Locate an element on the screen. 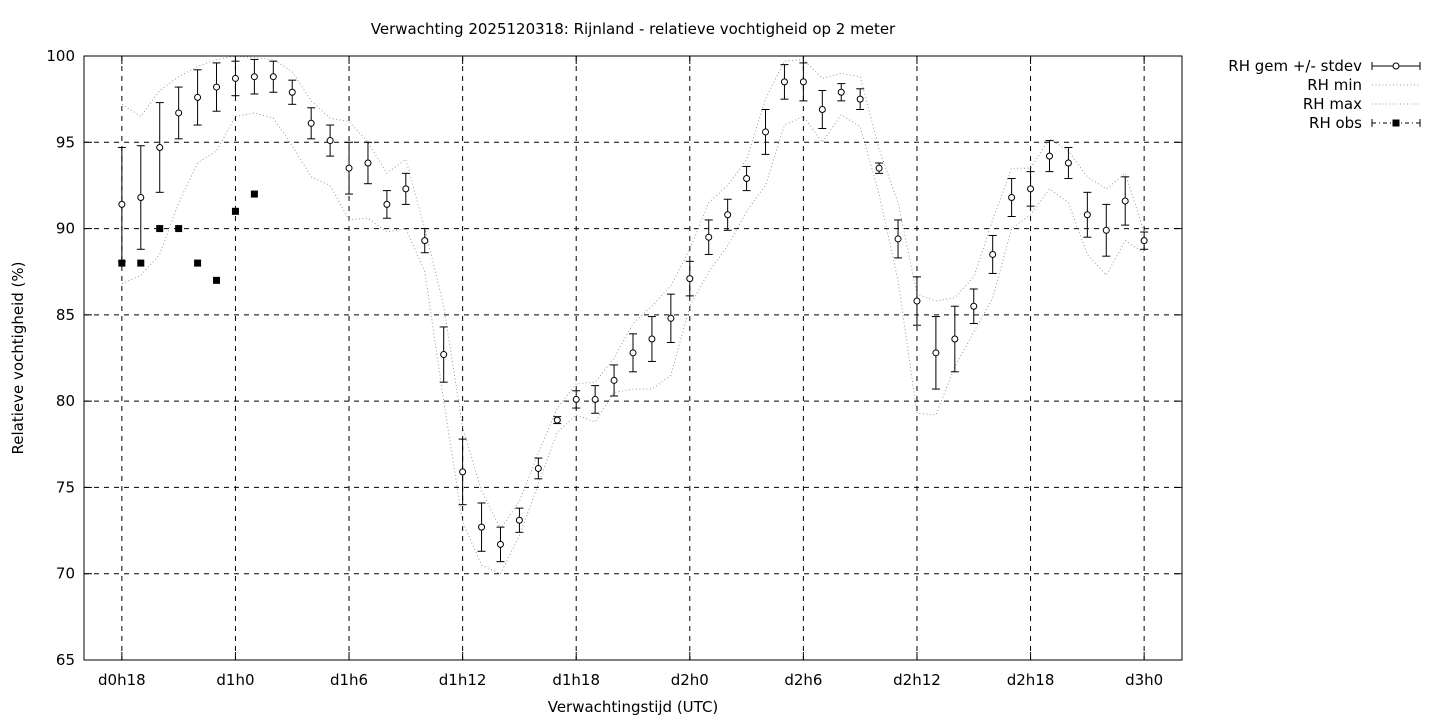  y-tick-label: 65 is located at coordinates (65, 660).